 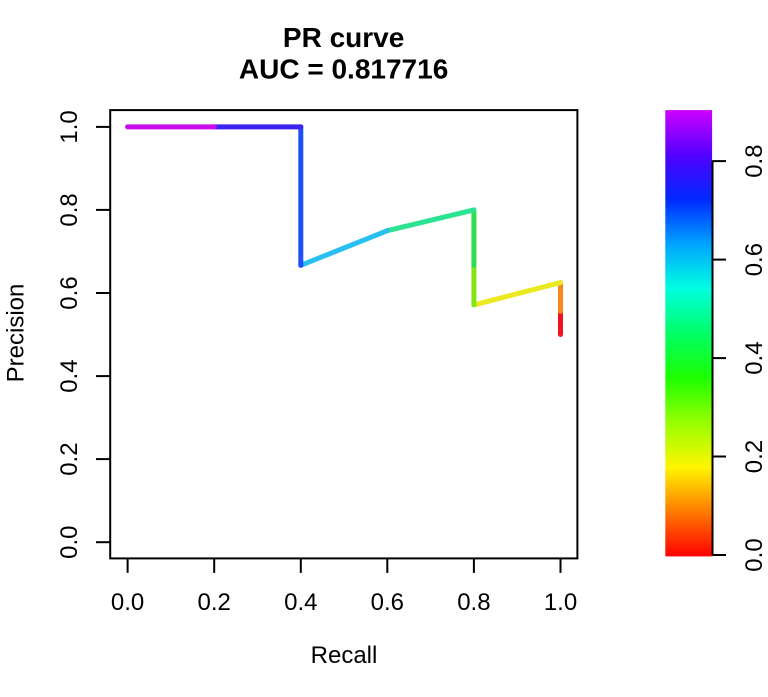 I want to click on svg-text: Precision, so click(x=15, y=333).